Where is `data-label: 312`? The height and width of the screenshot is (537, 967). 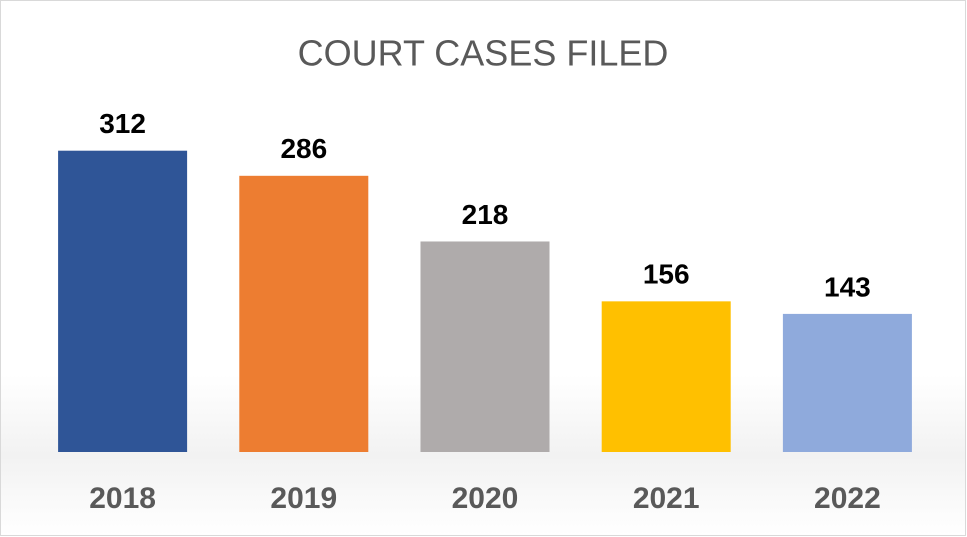
data-label: 312 is located at coordinates (122, 123).